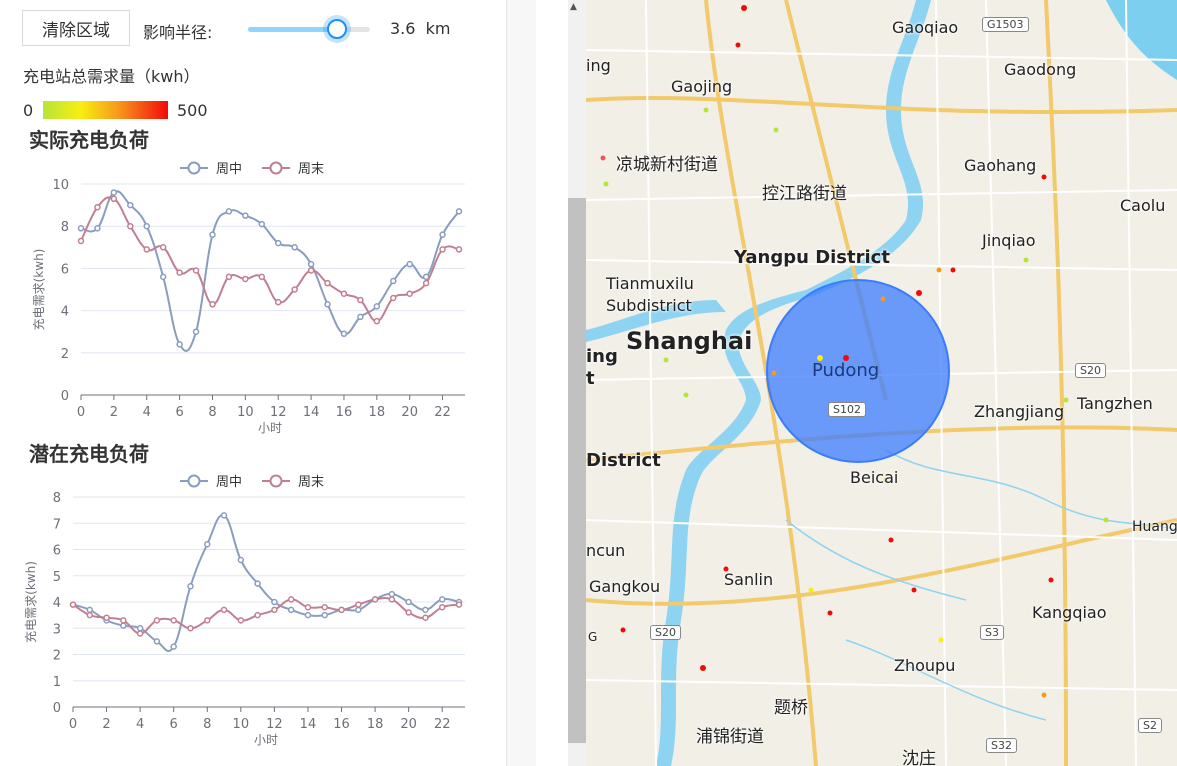  I want to click on map-label: Gaoqiao, so click(925, 27).